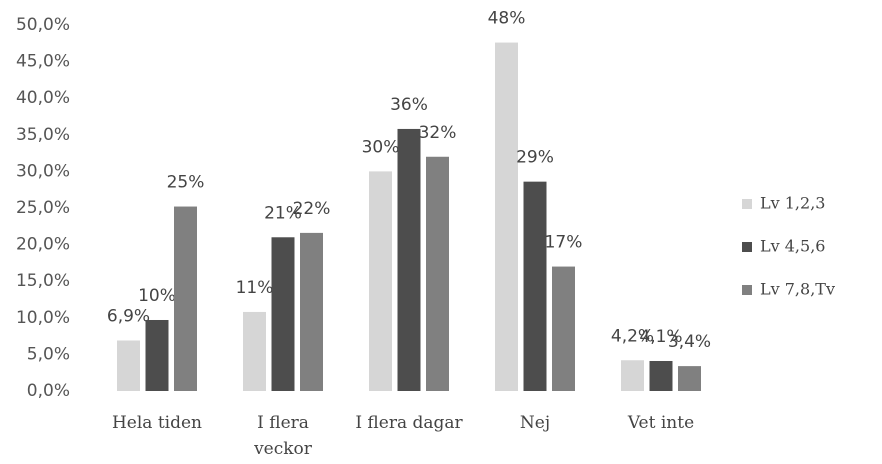  Describe the element at coordinates (43, 135) in the screenshot. I see `y-tick-label: 35,0%` at that location.